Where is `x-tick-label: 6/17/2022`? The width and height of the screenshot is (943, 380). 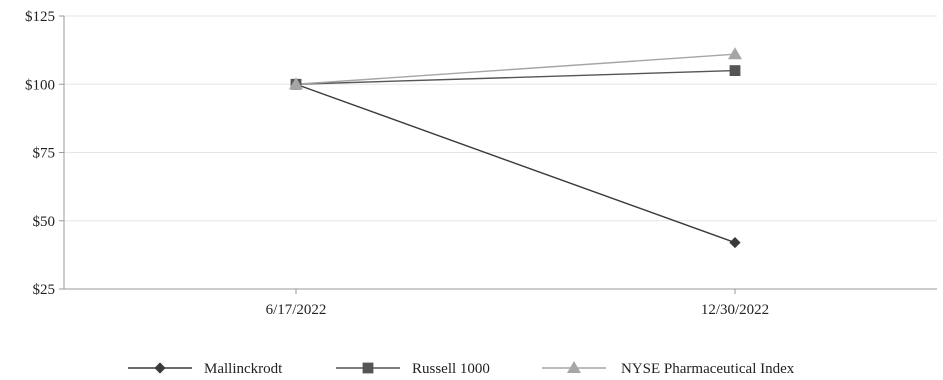
x-tick-label: 6/17/2022 is located at coordinates (296, 310).